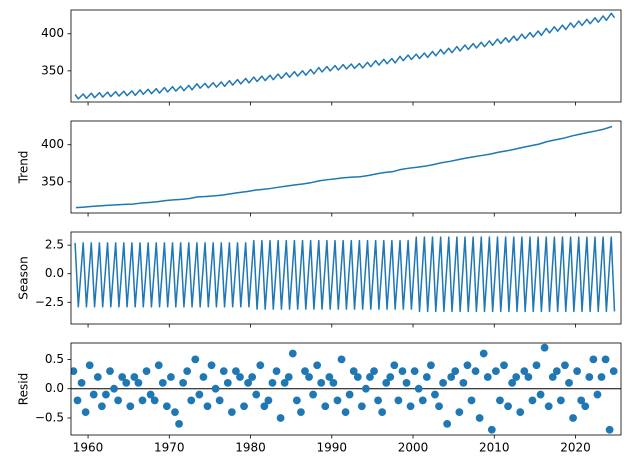 The image size is (630, 470). I want to click on y-tick-label: 0.5, so click(54, 359).